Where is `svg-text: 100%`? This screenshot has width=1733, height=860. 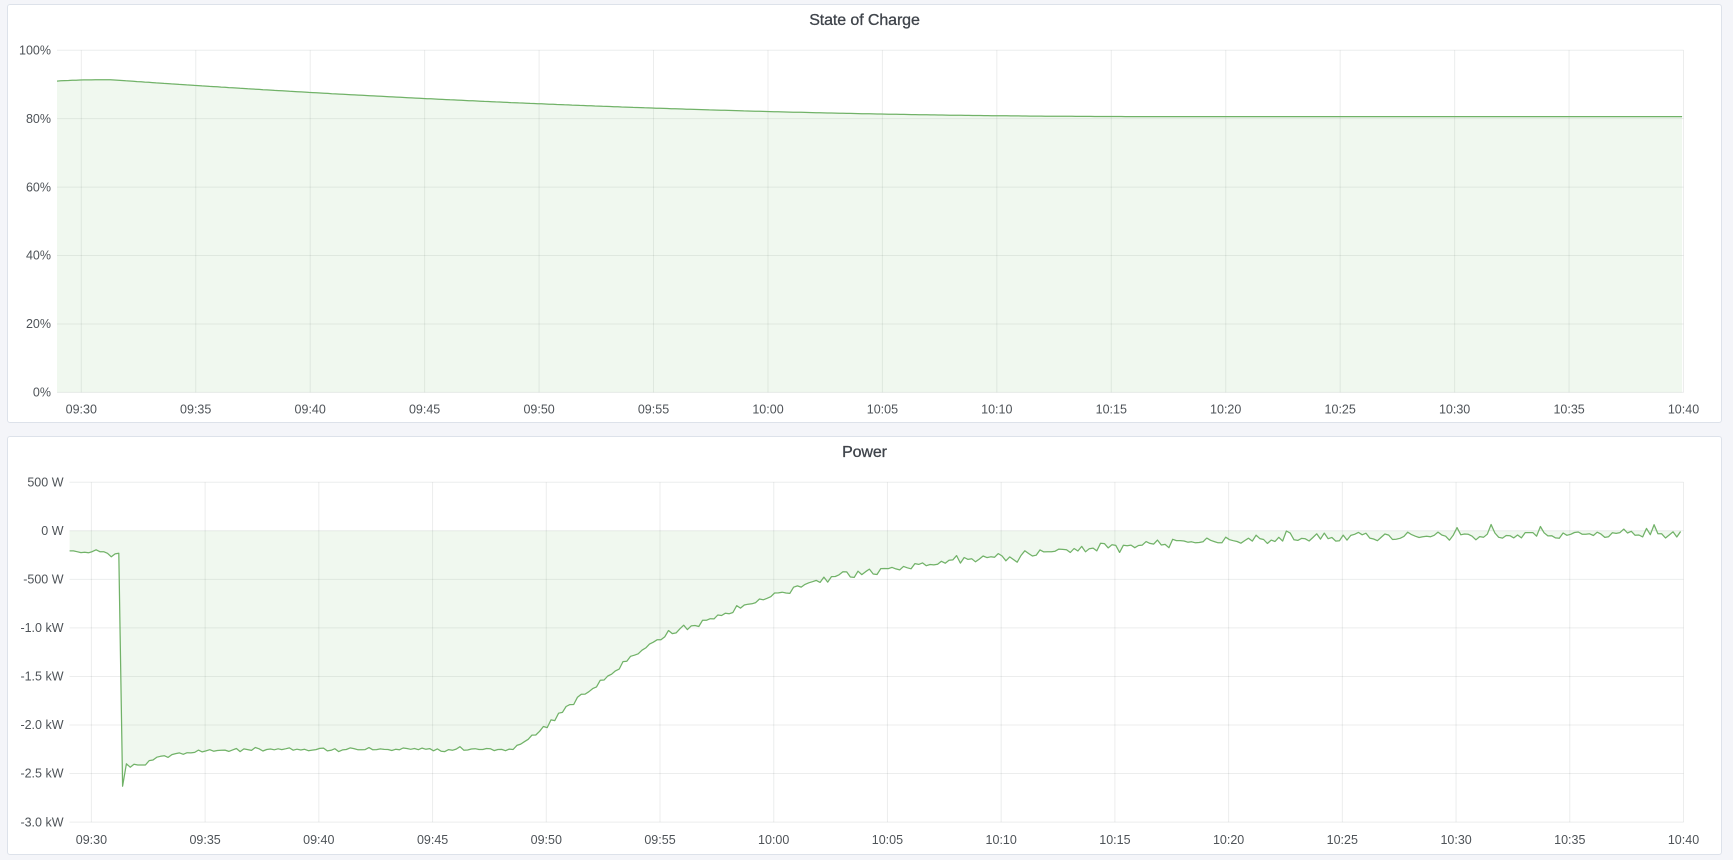 svg-text: 100% is located at coordinates (35, 50).